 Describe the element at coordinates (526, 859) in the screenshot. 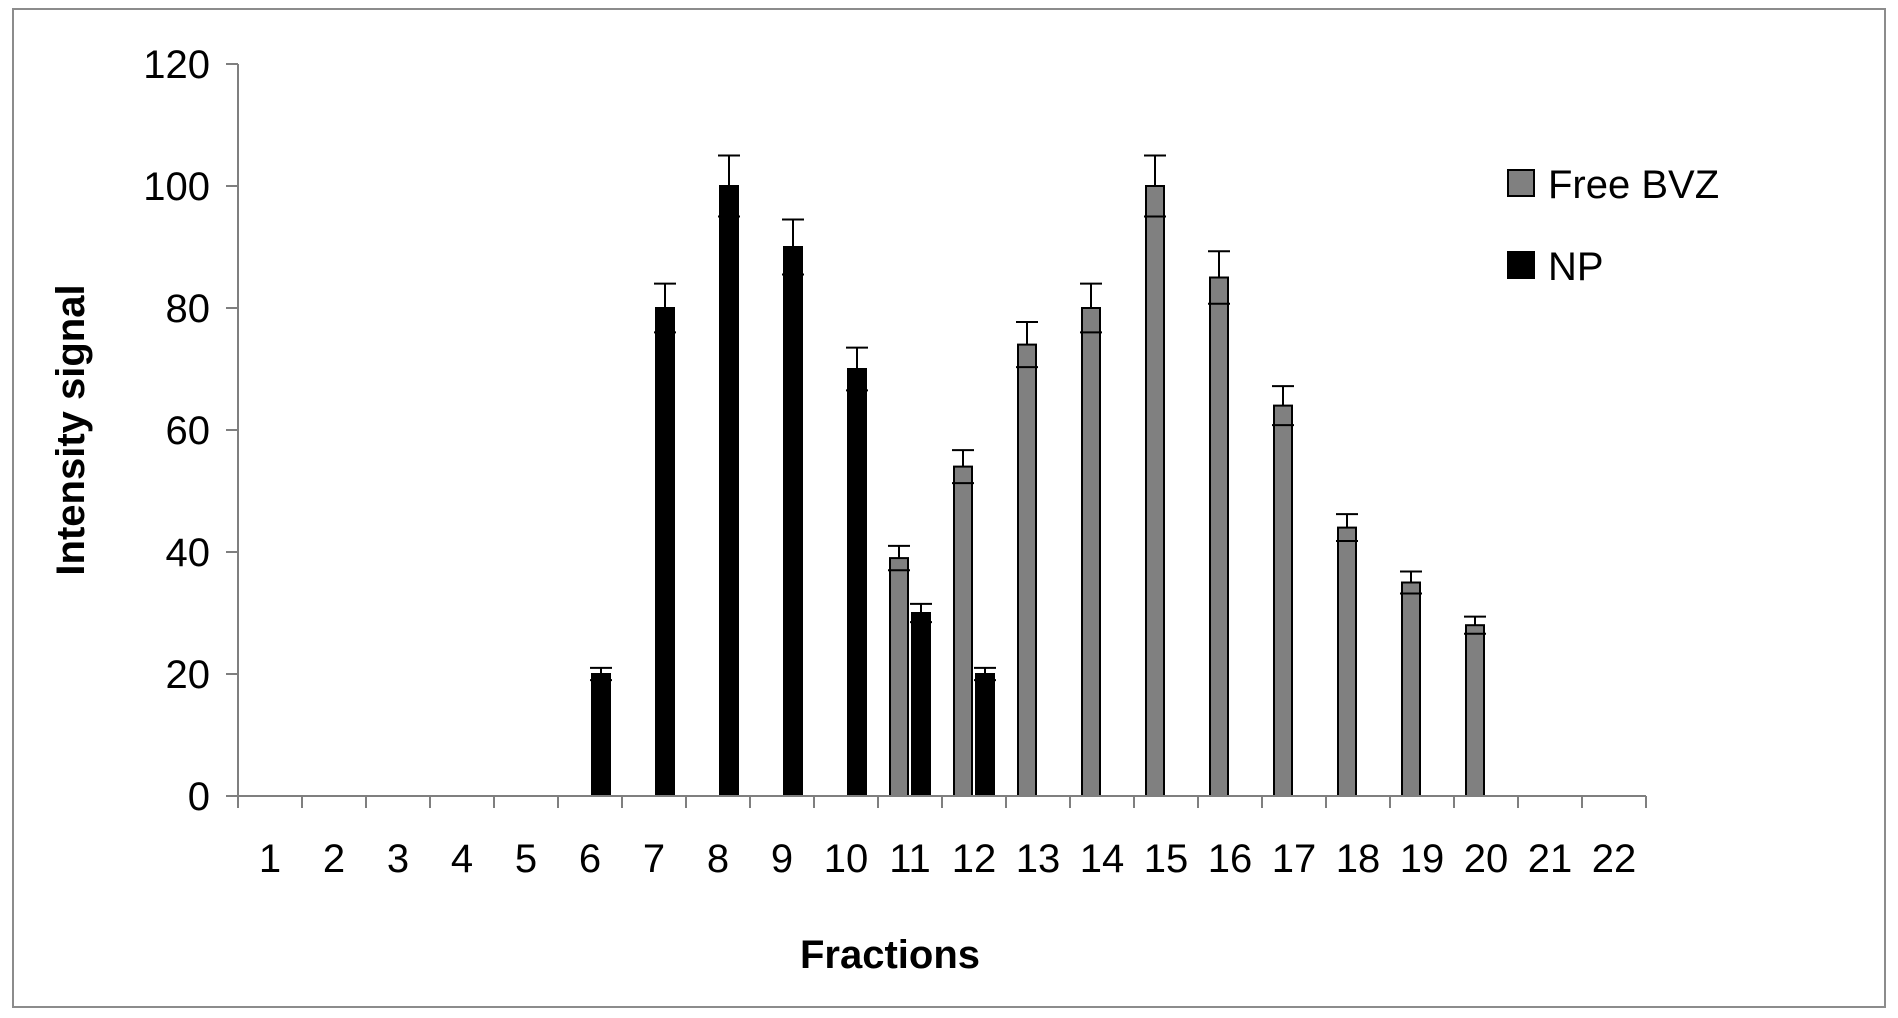

I see `x-tick-label: 5` at that location.